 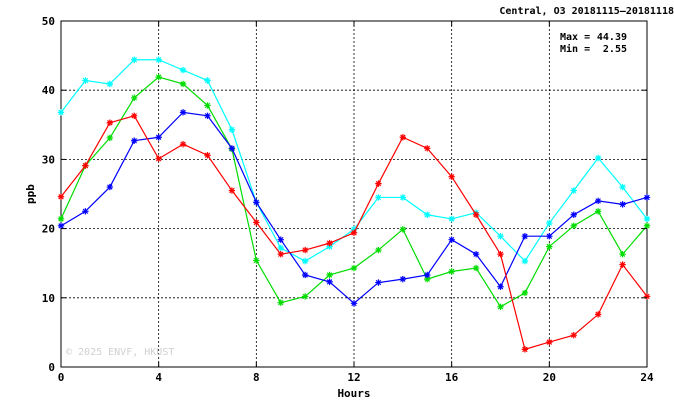 What do you see at coordinates (586, 11) in the screenshot?
I see `chart-title: Central, O3 20181115—20181118` at bounding box center [586, 11].